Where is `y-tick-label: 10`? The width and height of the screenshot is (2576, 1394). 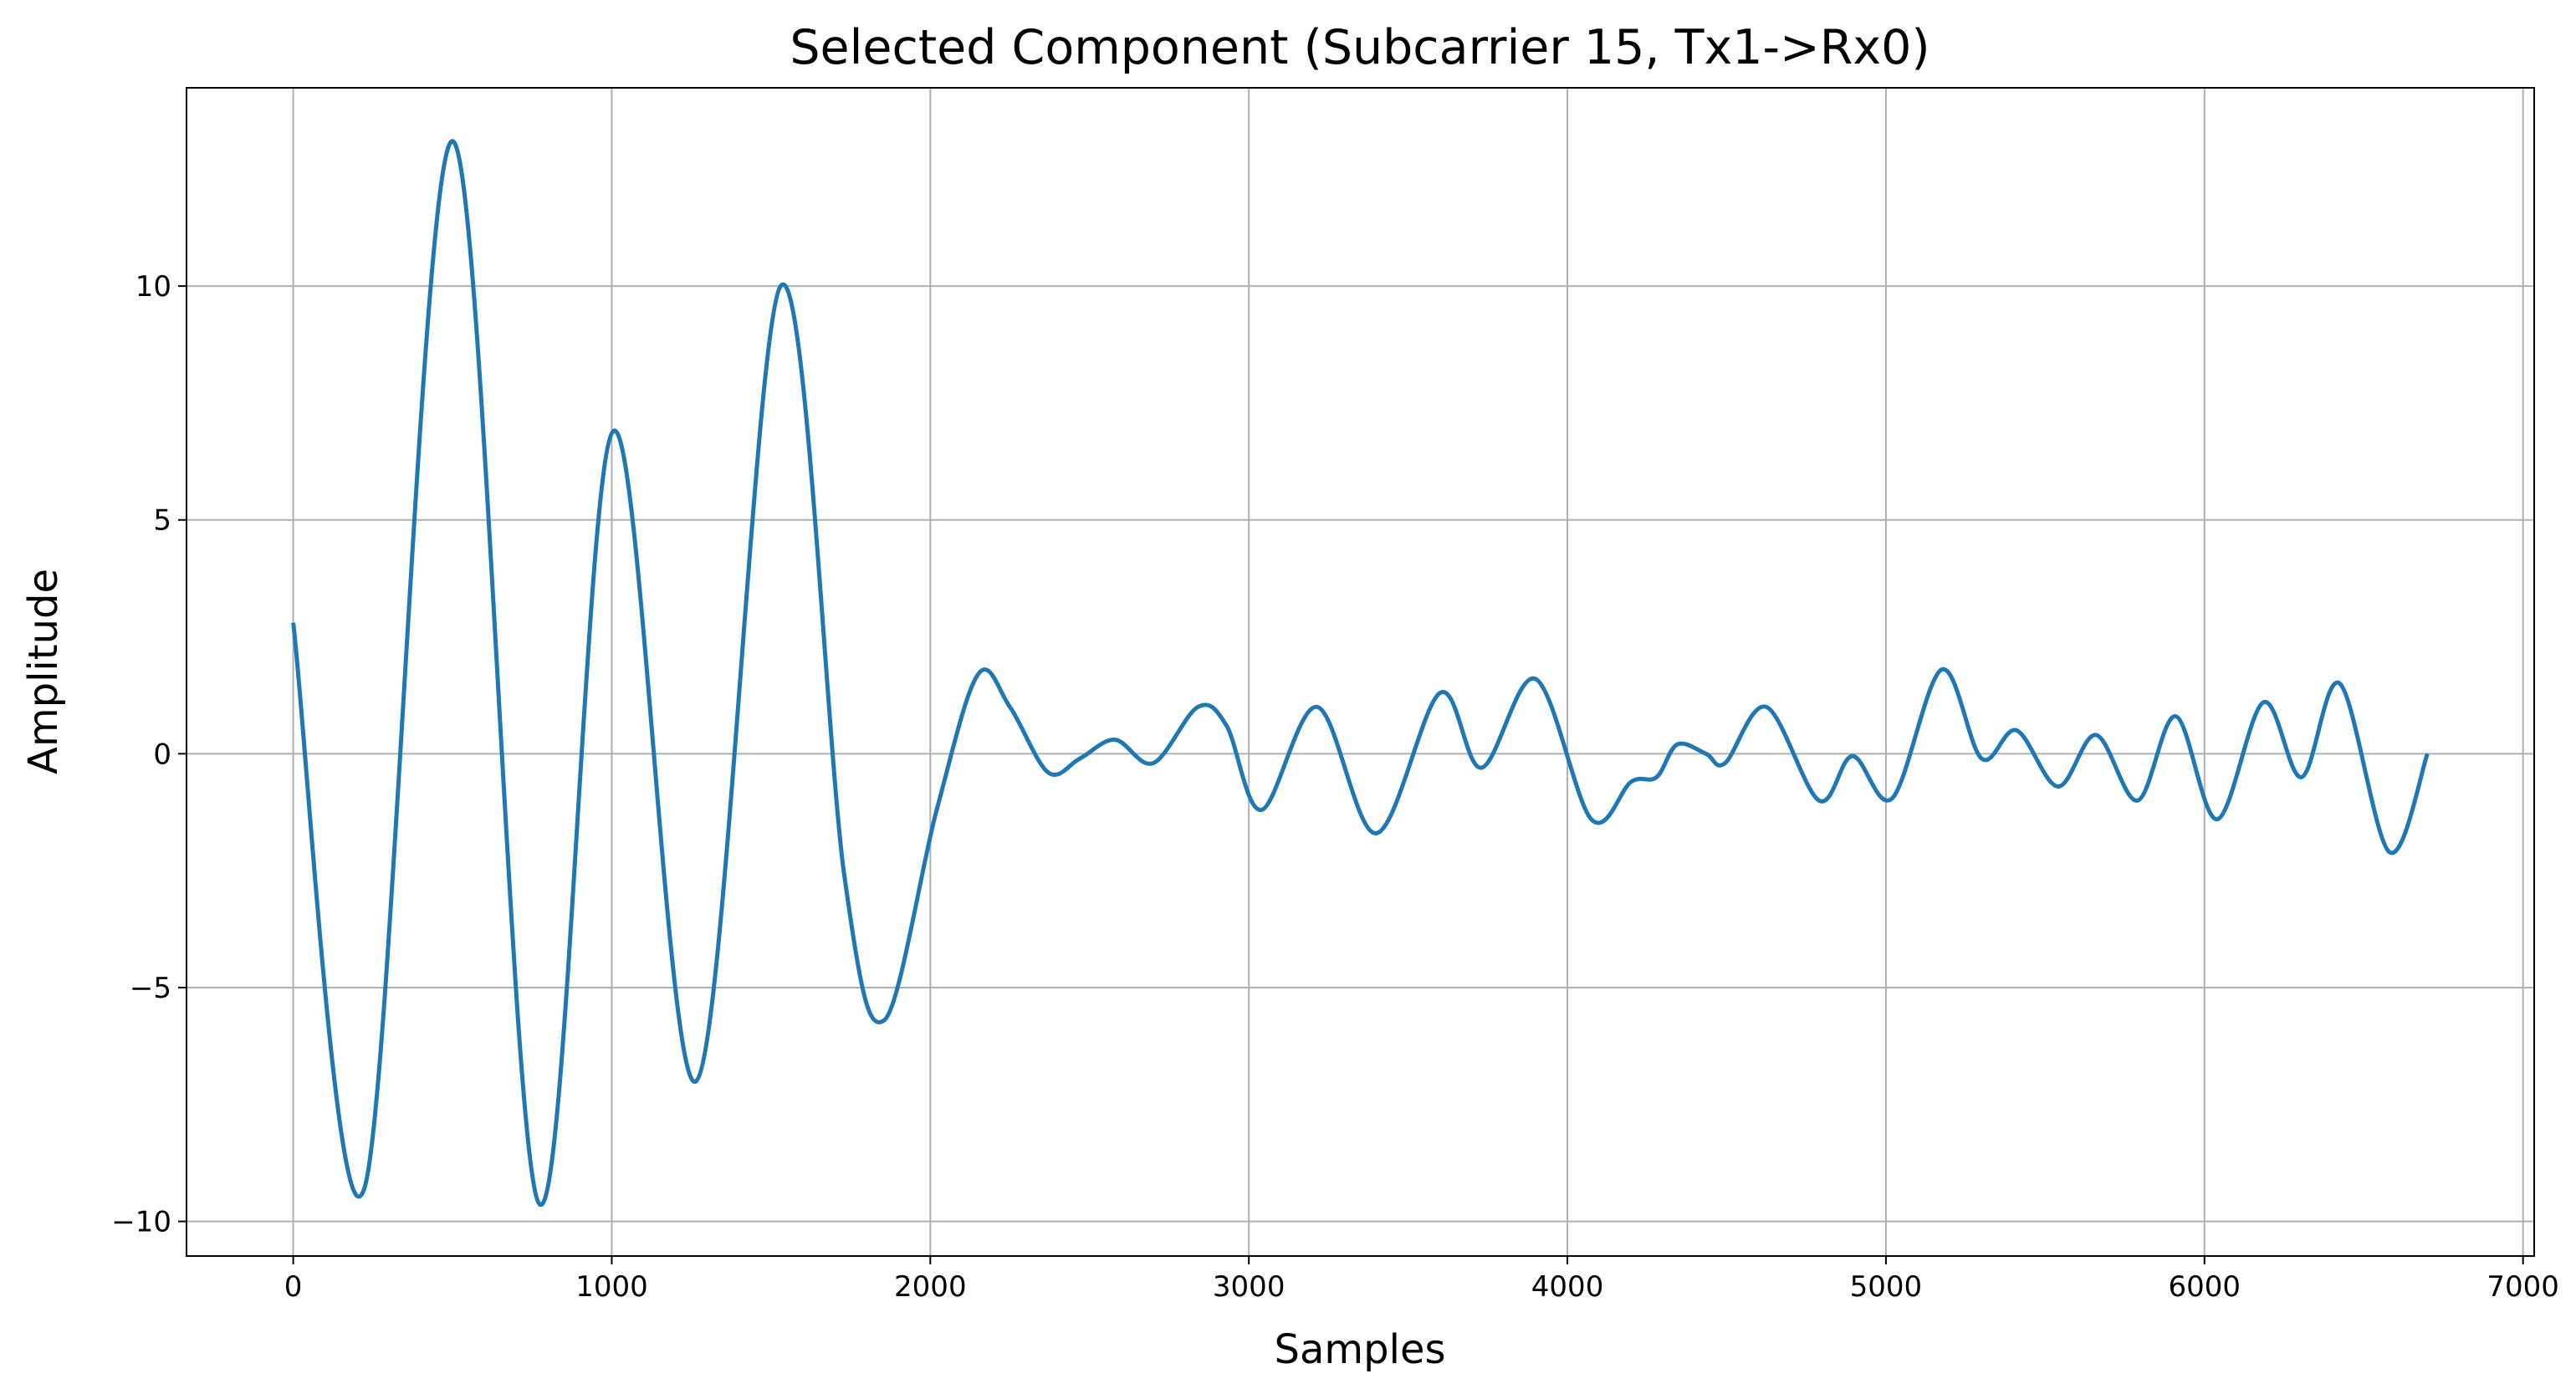 y-tick-label: 10 is located at coordinates (153, 287).